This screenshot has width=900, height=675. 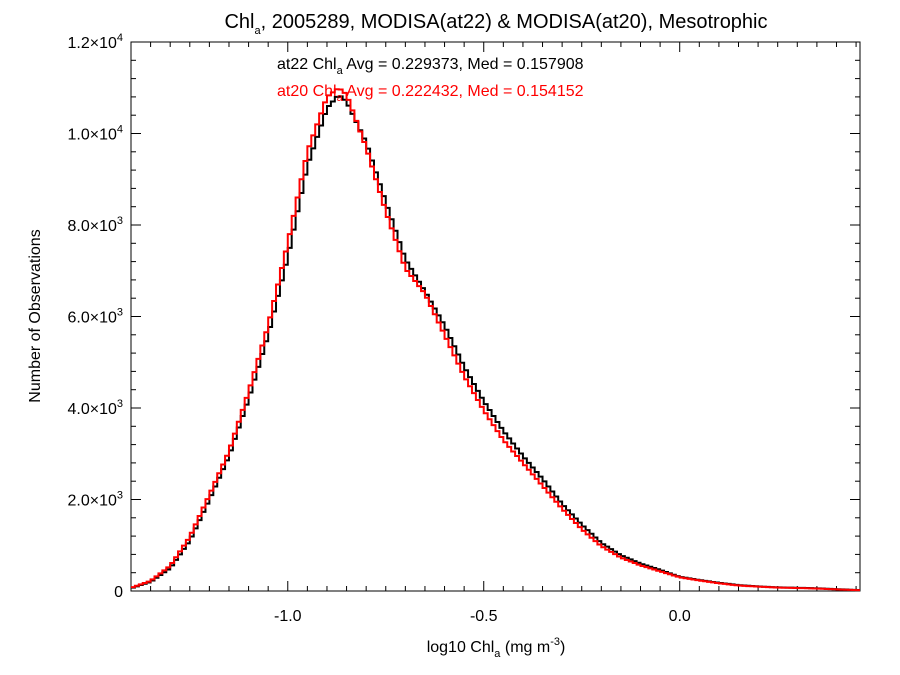 I want to click on xlabel-sub: a, so click(x=497, y=654).